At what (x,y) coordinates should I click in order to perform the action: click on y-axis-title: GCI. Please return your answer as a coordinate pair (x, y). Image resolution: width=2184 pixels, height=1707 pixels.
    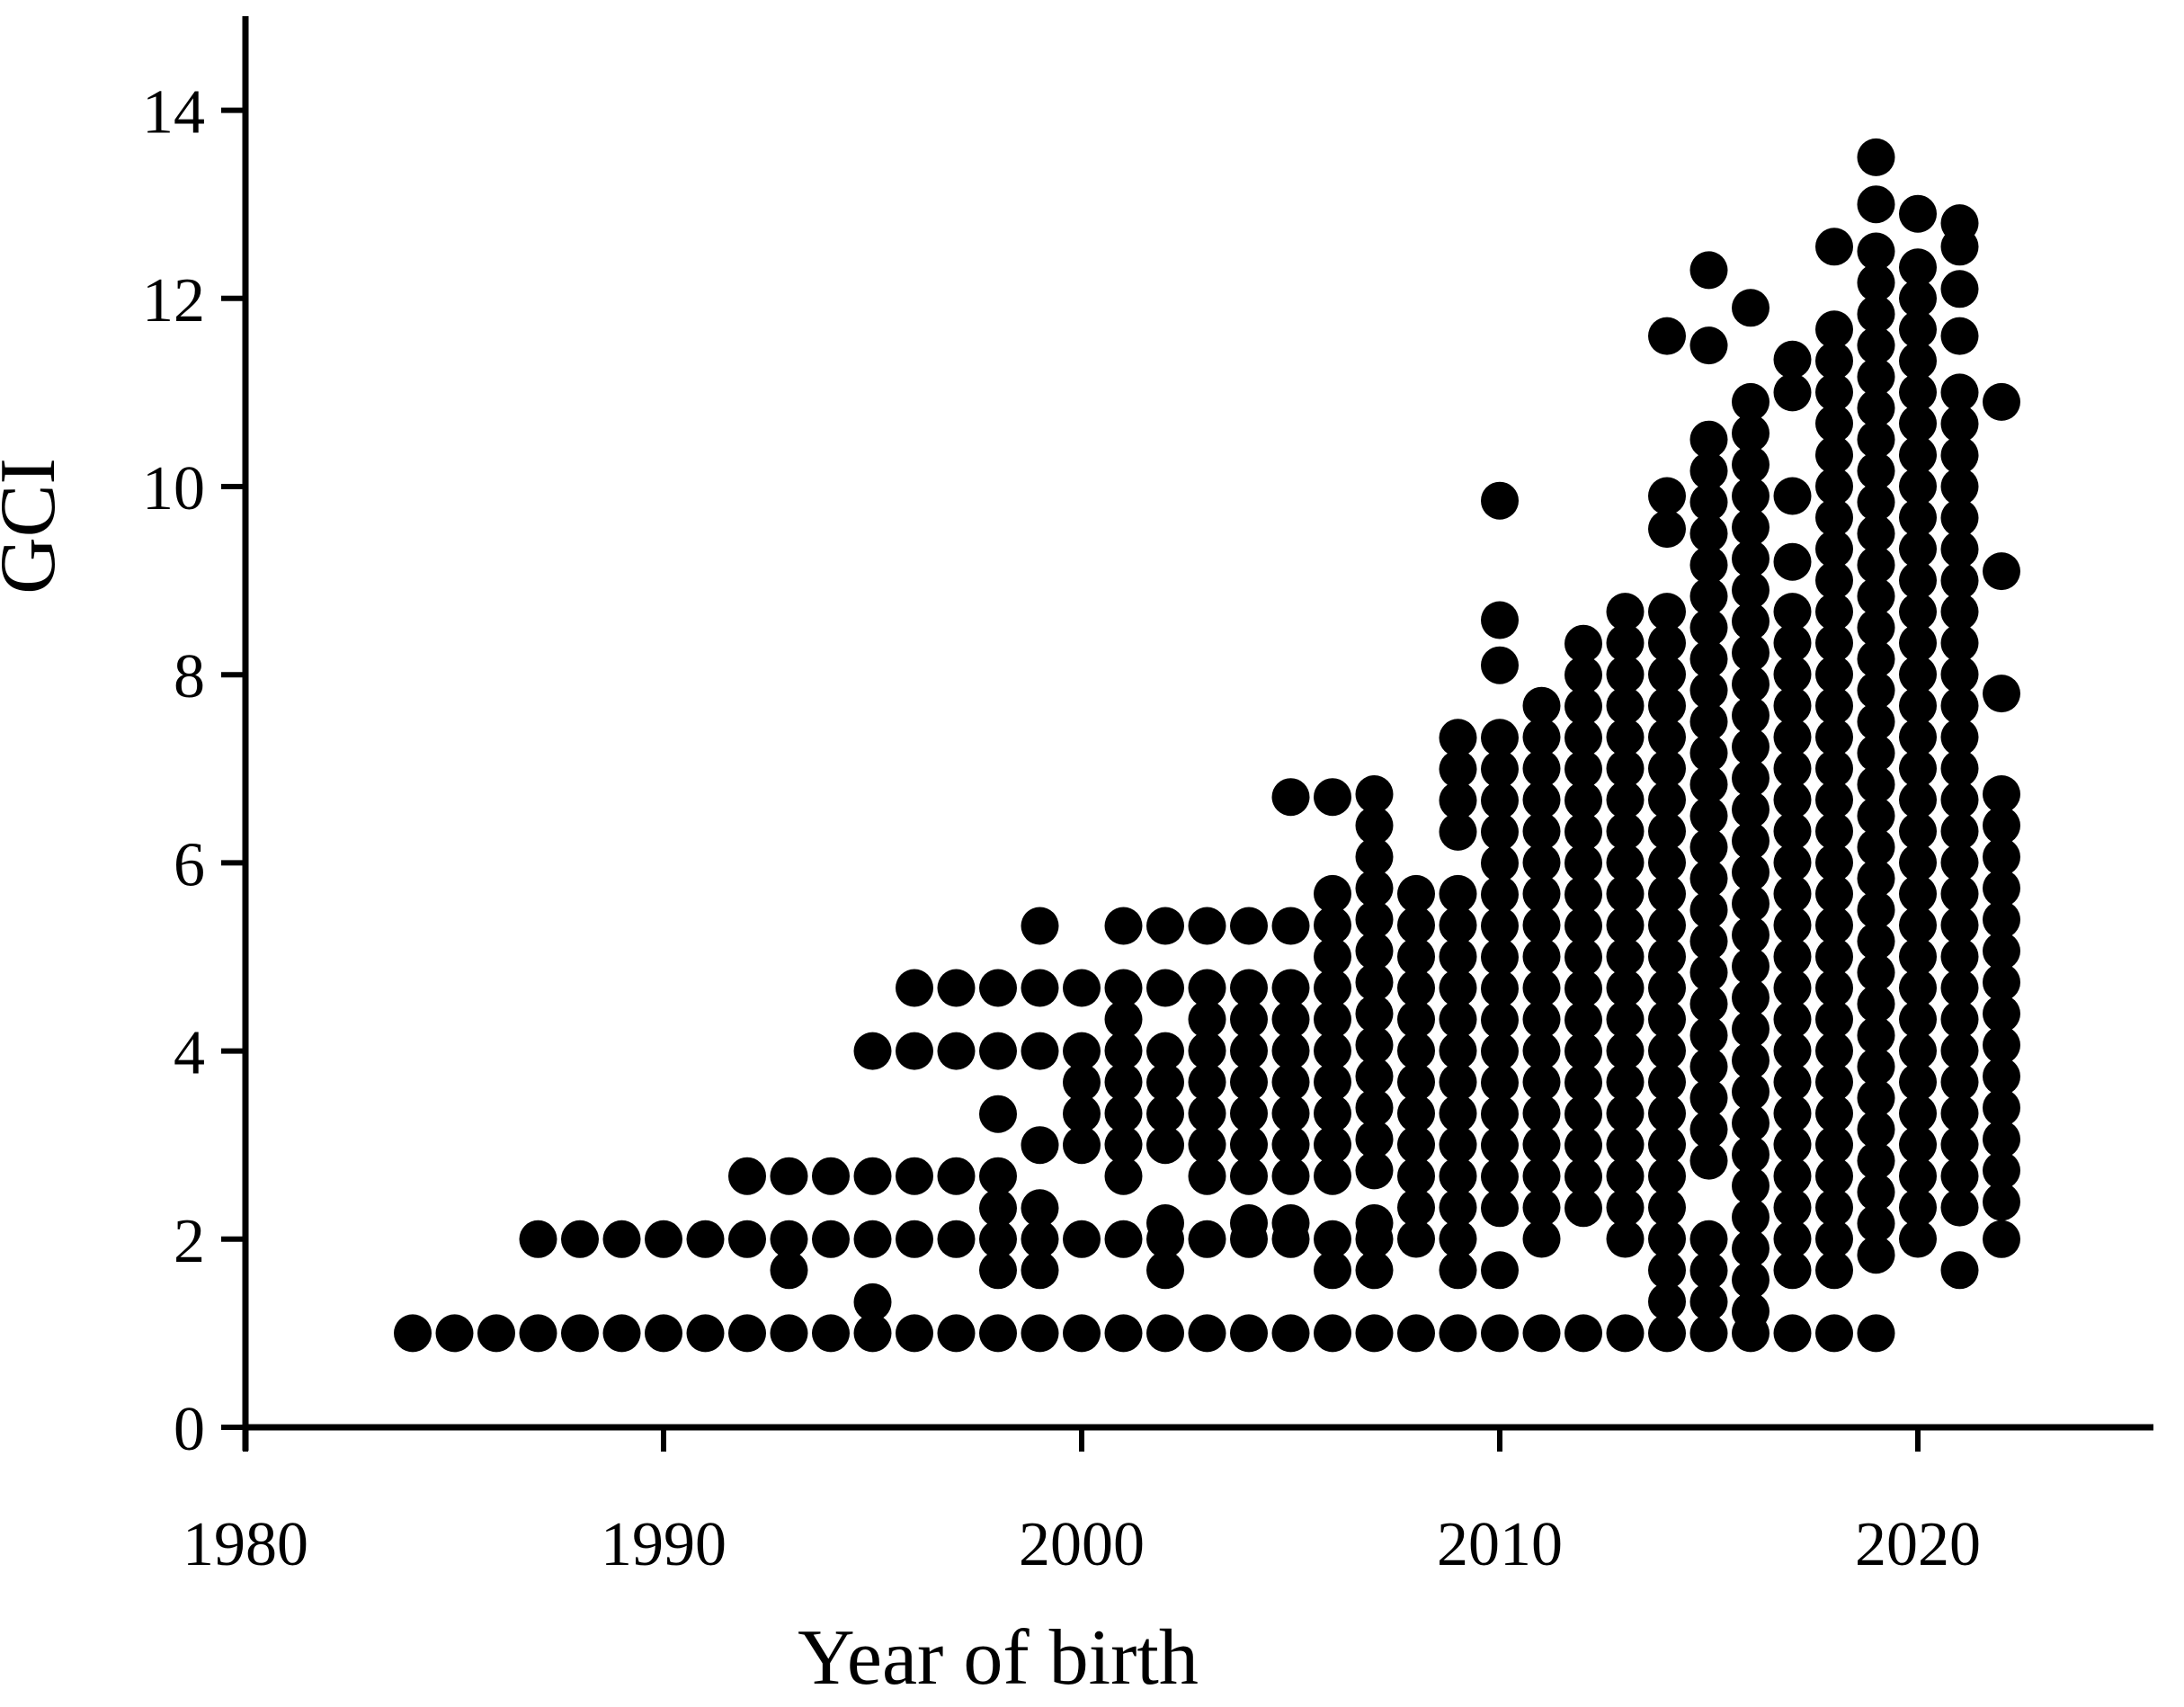
    Looking at the image, I should click on (36, 526).